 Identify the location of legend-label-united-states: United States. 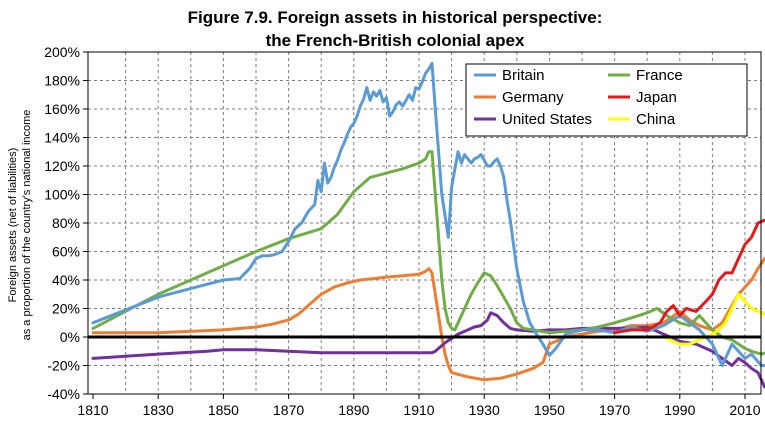
(547, 119).